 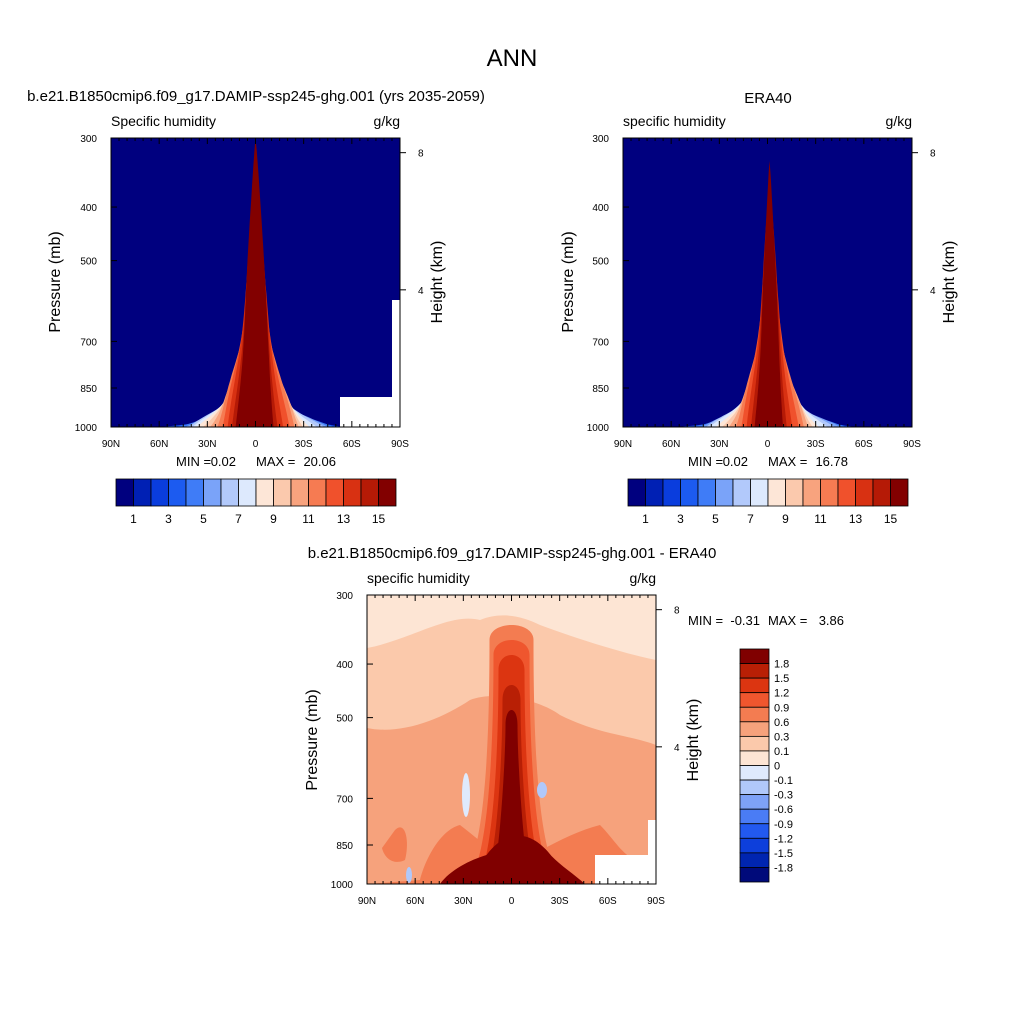 What do you see at coordinates (783, 839) in the screenshot?
I see `colorbar-label: -1.2` at bounding box center [783, 839].